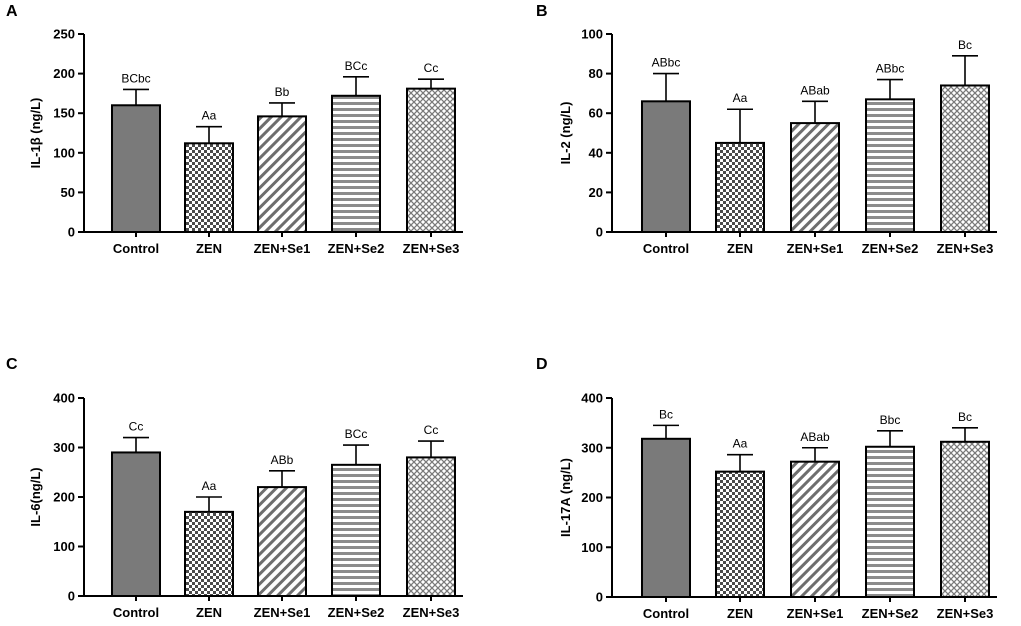  I want to click on y-axis-label: IL-1β (ng/L), so click(35, 133).